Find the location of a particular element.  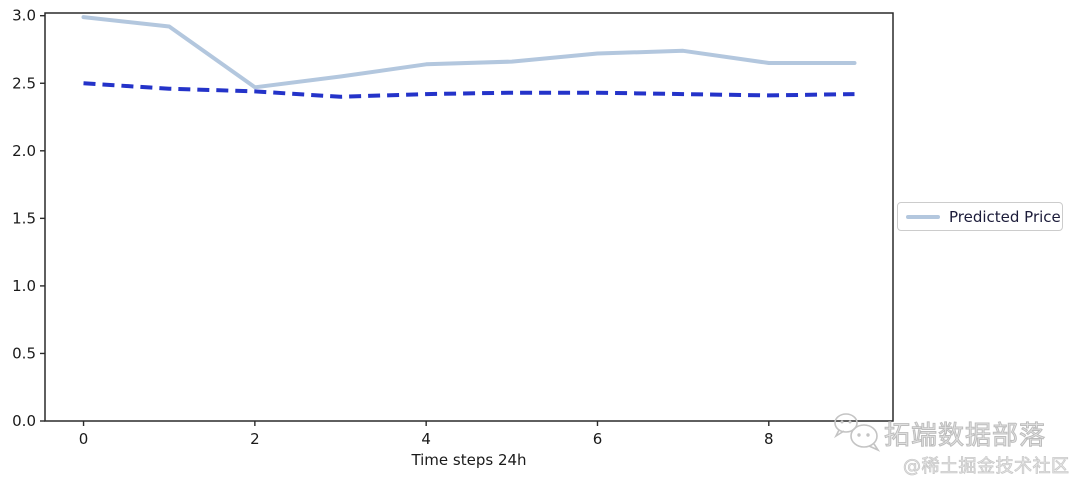

watermark-community-text: @稀土掘金技术社区 is located at coordinates (986, 467).